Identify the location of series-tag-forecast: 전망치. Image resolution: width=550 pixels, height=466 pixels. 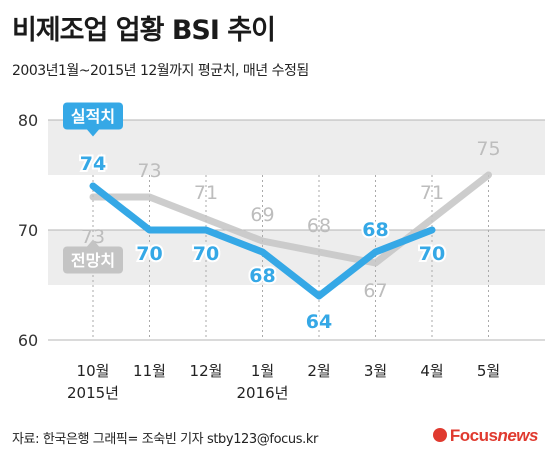
(93, 256).